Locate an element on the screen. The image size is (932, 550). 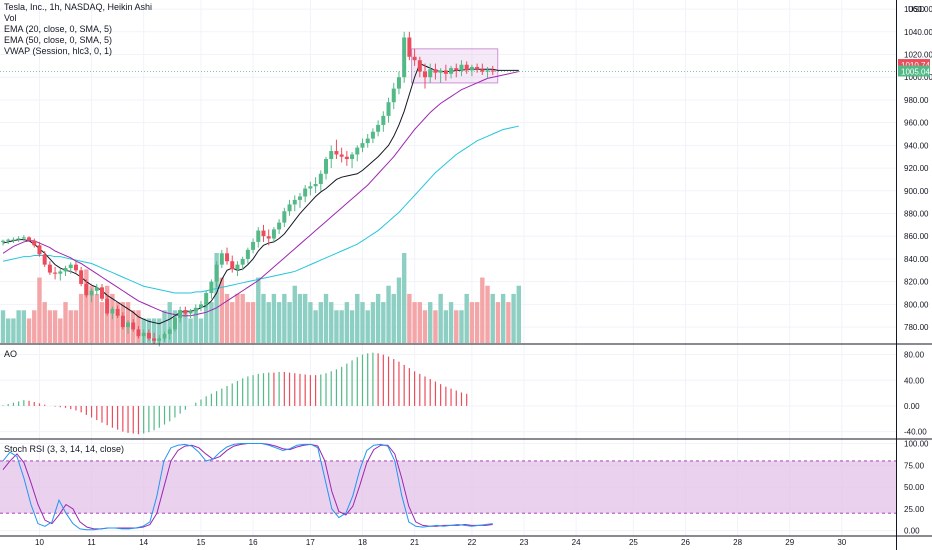
ao-histogram is located at coordinates (235, 393).